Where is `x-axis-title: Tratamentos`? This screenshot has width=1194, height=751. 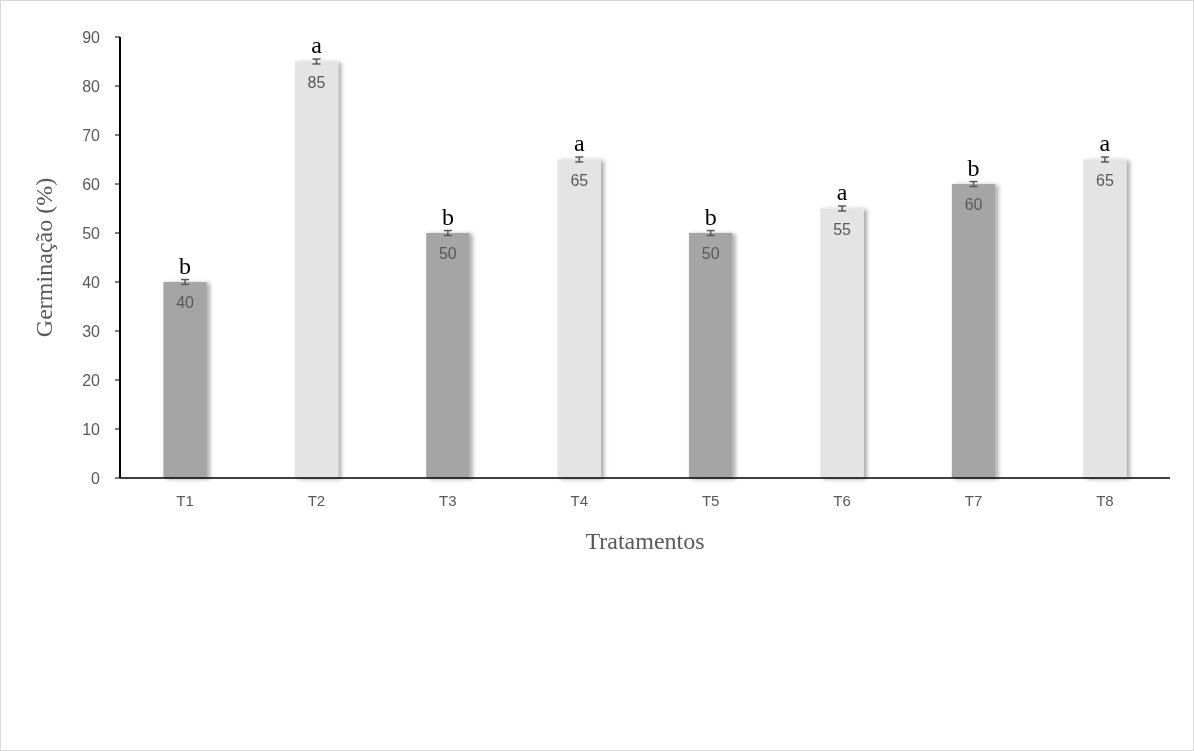
x-axis-title: Tratamentos is located at coordinates (645, 541).